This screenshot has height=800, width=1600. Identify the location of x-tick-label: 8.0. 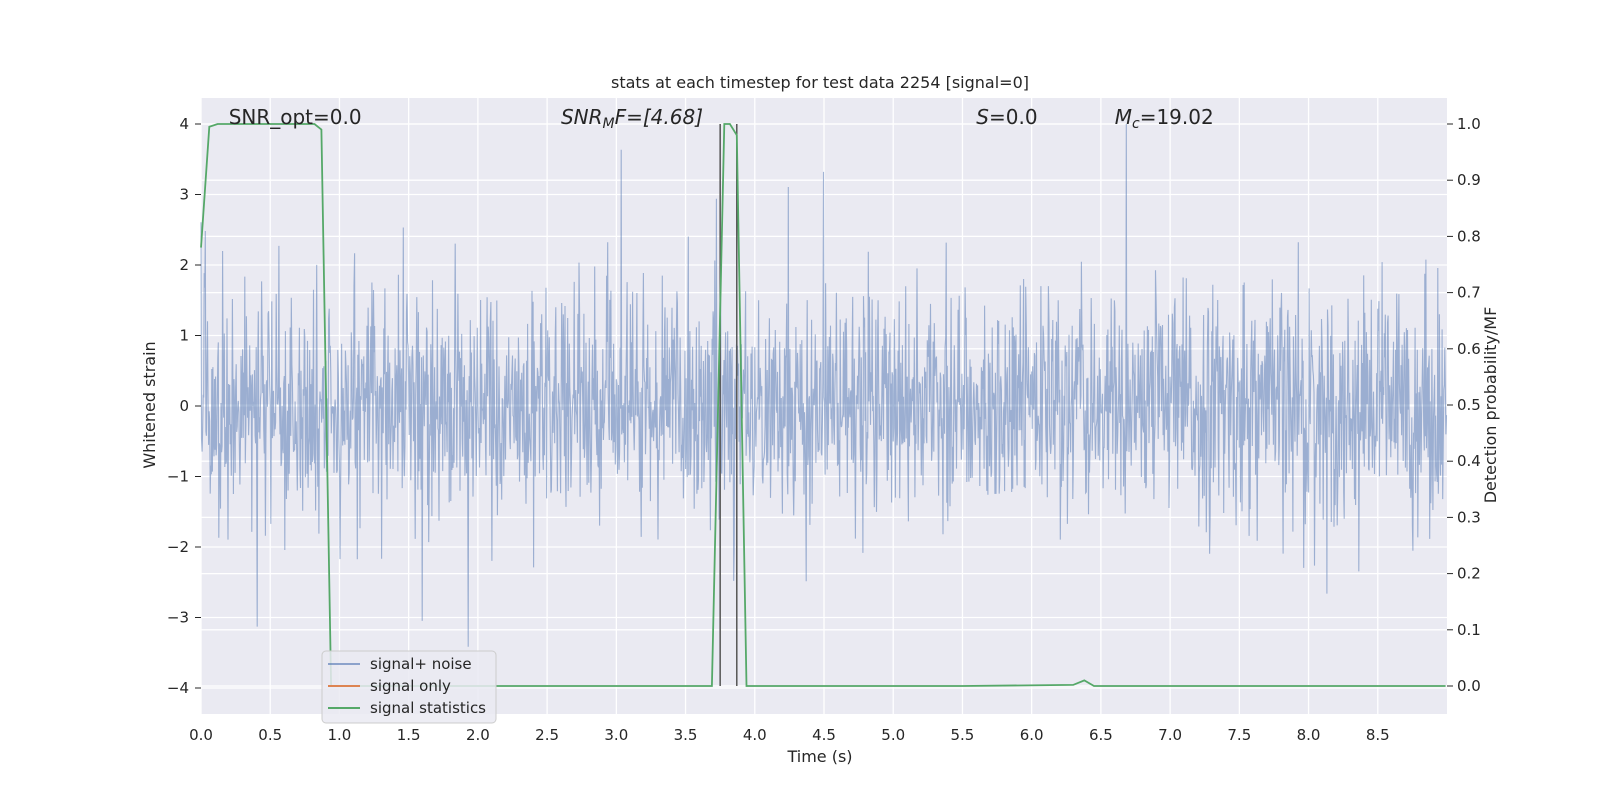
(1309, 735).